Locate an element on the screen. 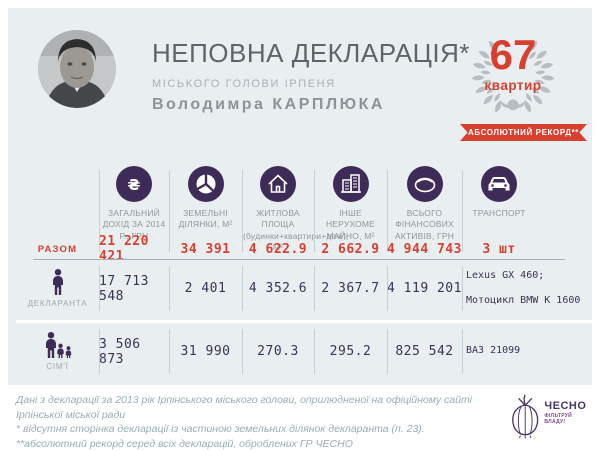 The height and width of the screenshot is (451, 600). family-icon is located at coordinates (58, 345).